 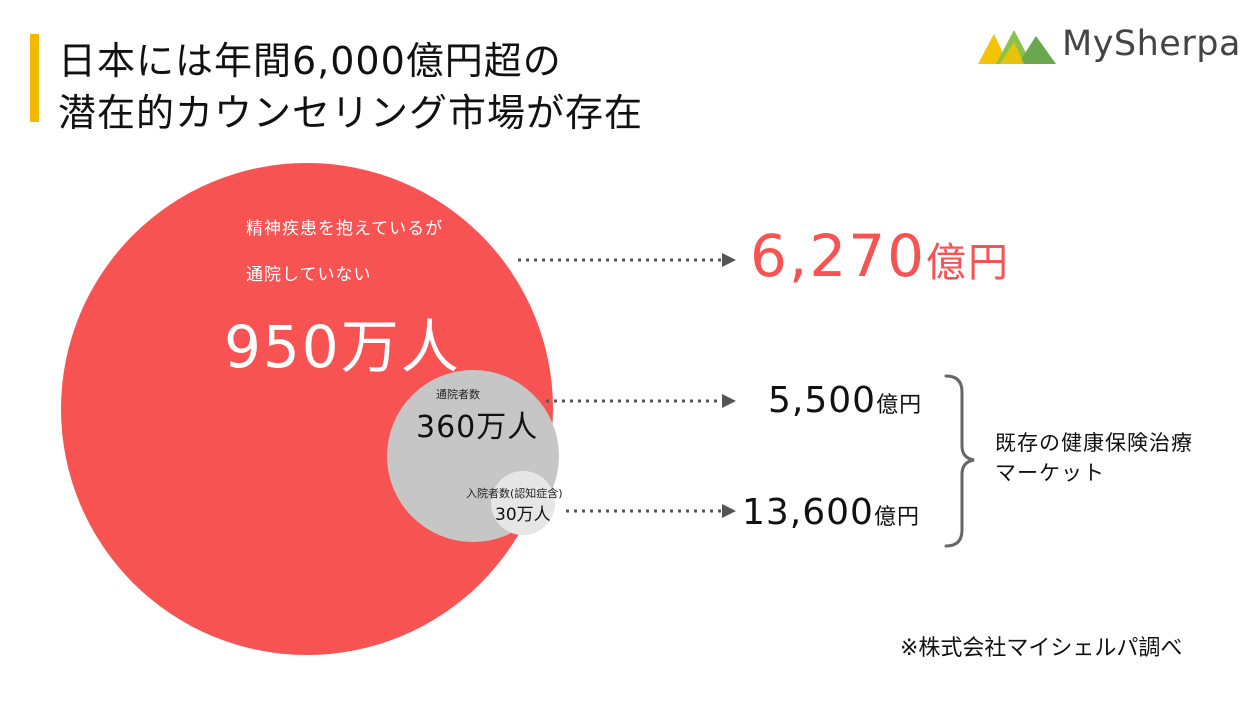 What do you see at coordinates (899, 405) in the screenshot?
I see `outpatient-unit: 億円` at bounding box center [899, 405].